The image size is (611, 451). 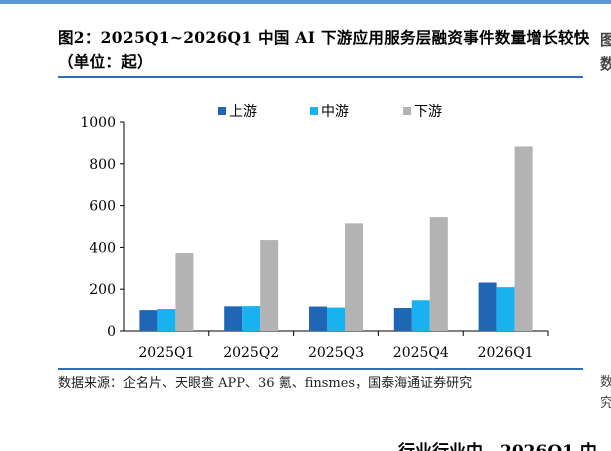 I want to click on legend-swatch-上游, so click(x=222, y=111).